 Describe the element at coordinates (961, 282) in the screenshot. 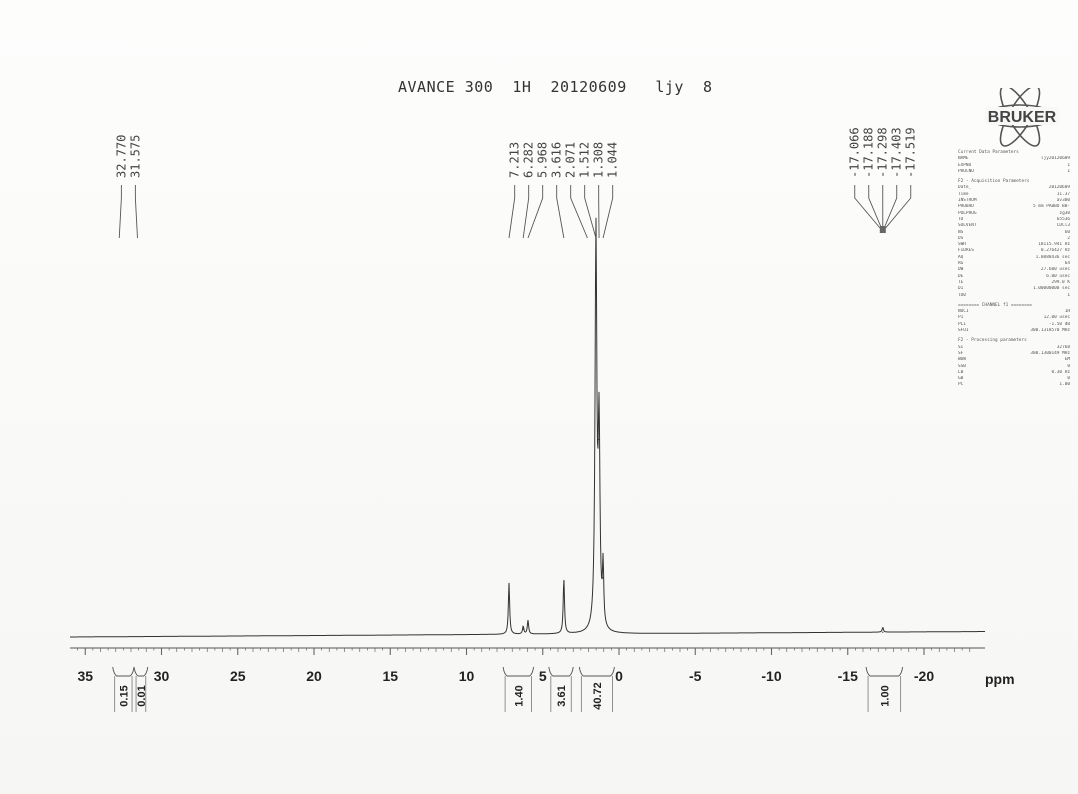

I see `param-key: TE` at that location.